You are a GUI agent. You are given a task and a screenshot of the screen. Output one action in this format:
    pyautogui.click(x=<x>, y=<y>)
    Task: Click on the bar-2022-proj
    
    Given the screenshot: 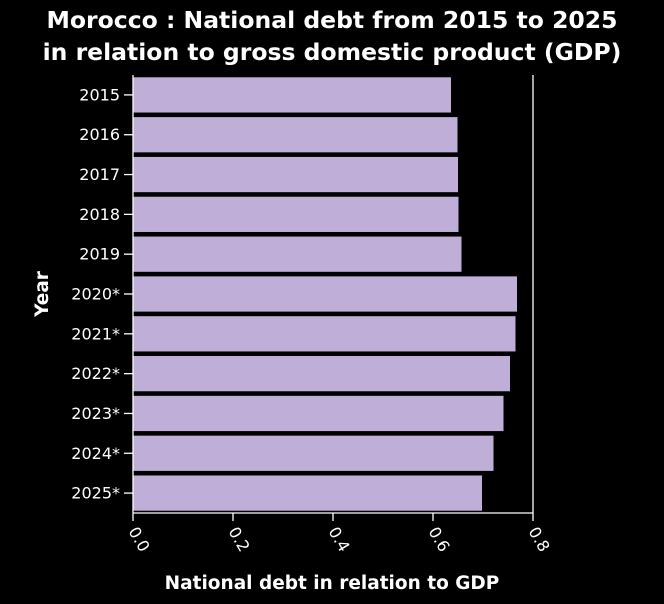 What is the action you would take?
    pyautogui.click(x=321, y=374)
    